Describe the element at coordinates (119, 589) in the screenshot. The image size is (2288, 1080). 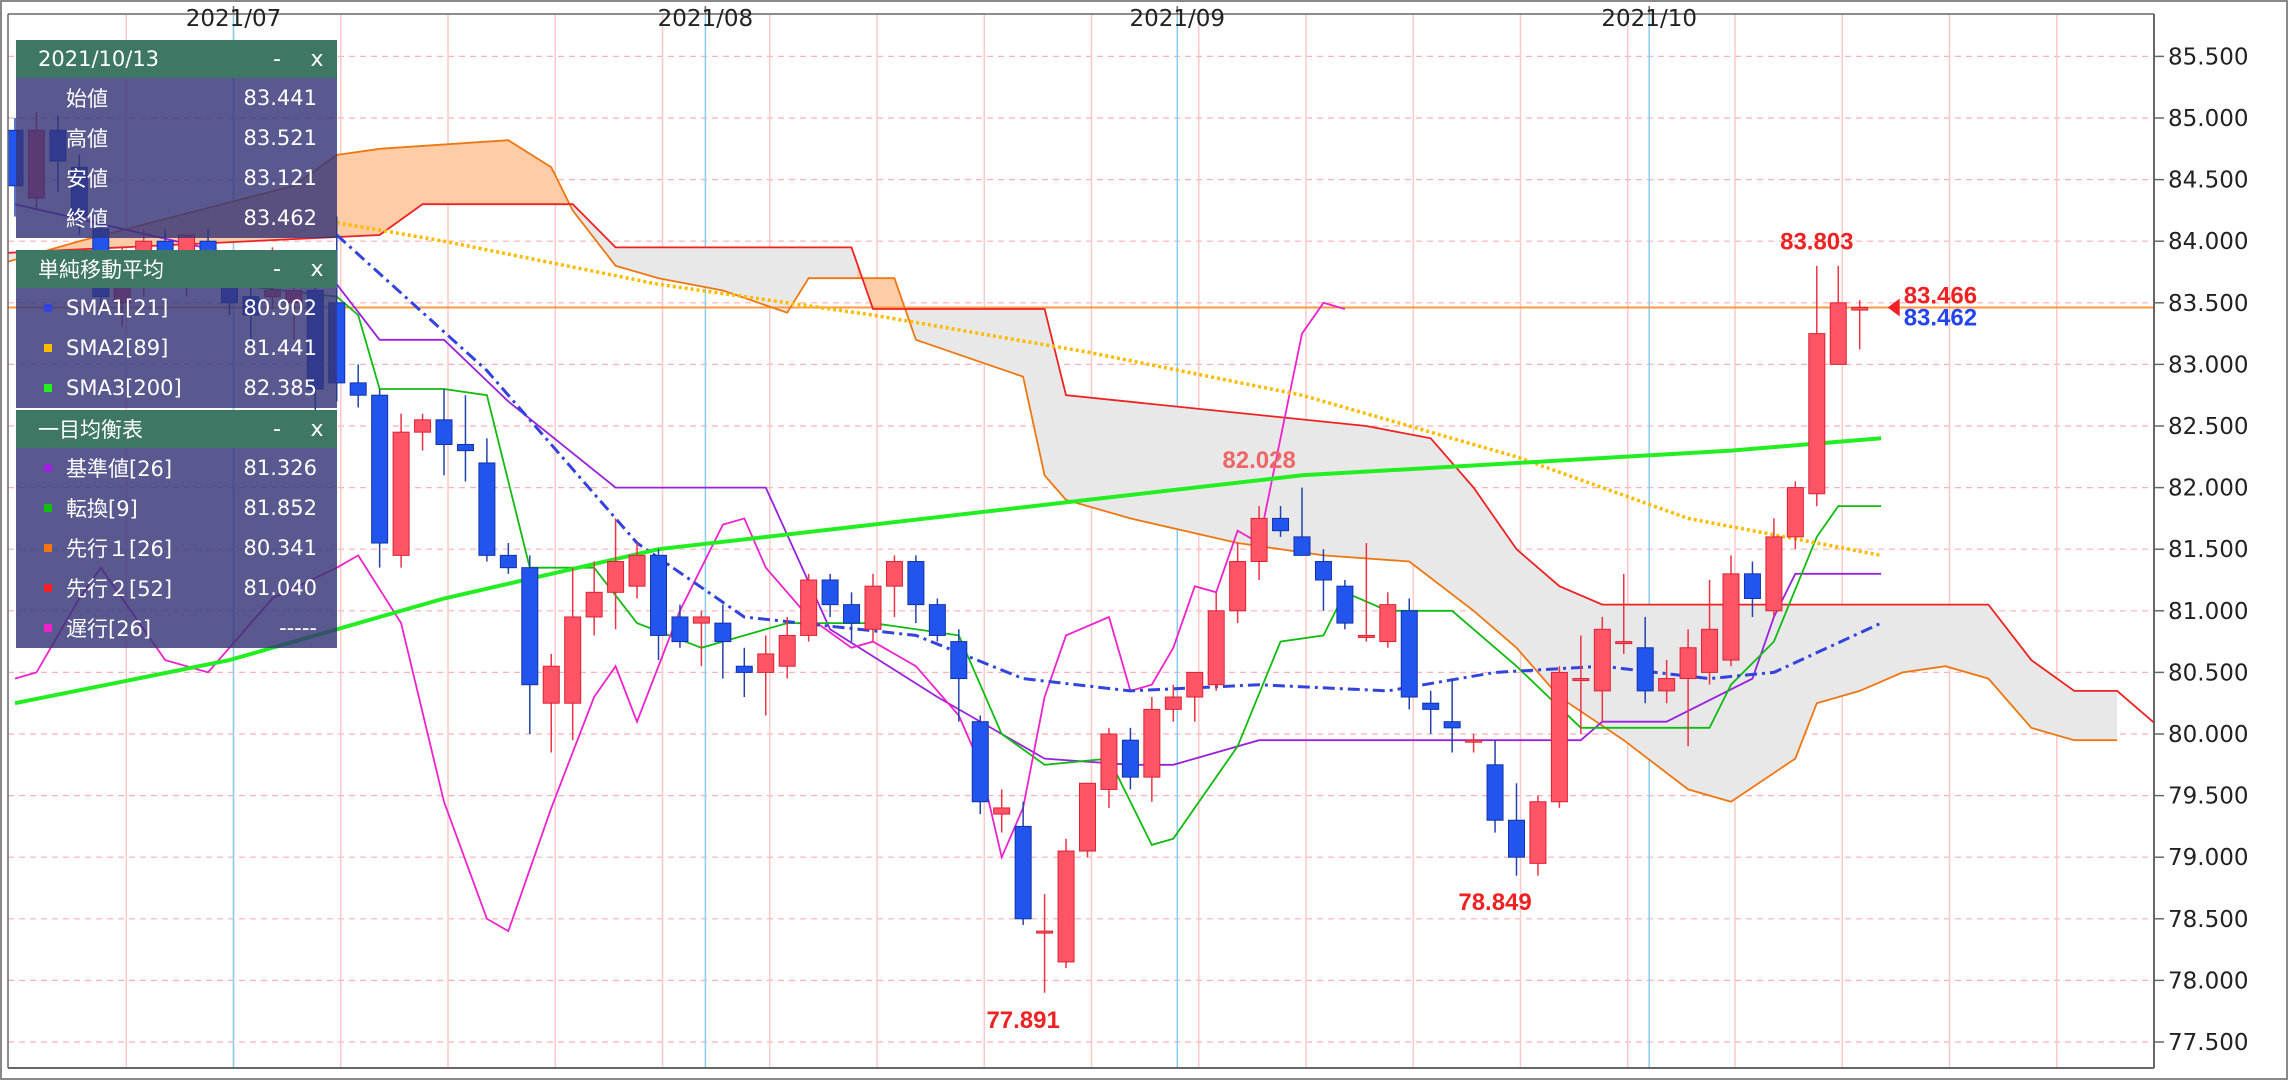
I see `row-label: 先行２[52]` at that location.